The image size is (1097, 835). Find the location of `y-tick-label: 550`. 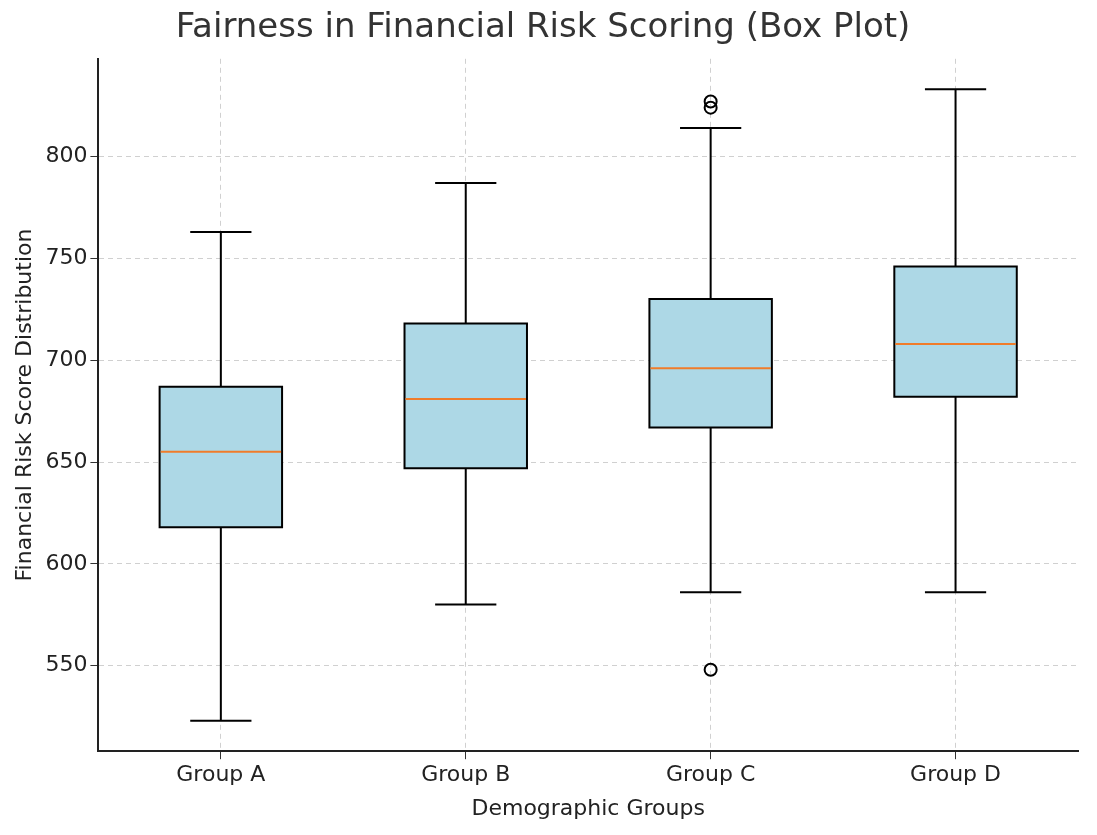

y-tick-label: 550 is located at coordinates (66, 664).